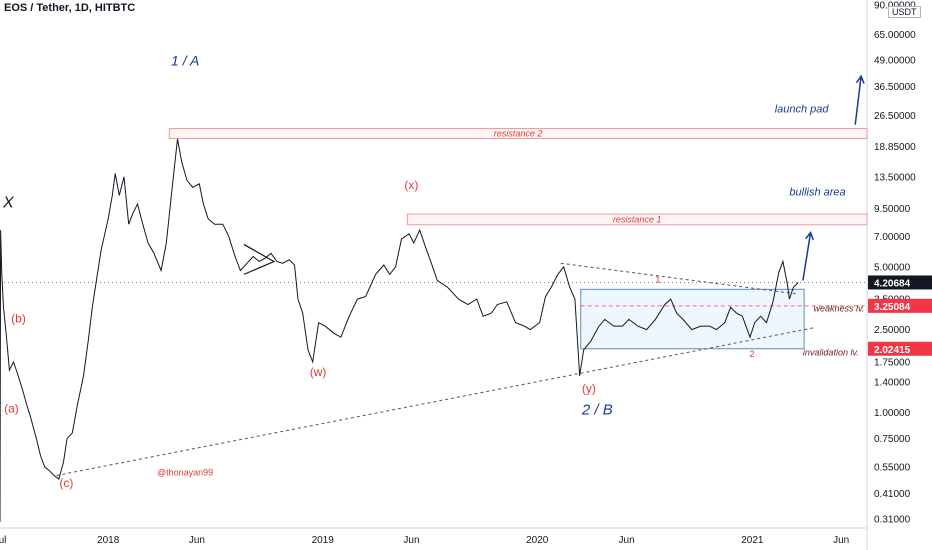 The height and width of the screenshot is (550, 932). What do you see at coordinates (895, 177) in the screenshot?
I see `y-tick-label: 13.50000` at bounding box center [895, 177].